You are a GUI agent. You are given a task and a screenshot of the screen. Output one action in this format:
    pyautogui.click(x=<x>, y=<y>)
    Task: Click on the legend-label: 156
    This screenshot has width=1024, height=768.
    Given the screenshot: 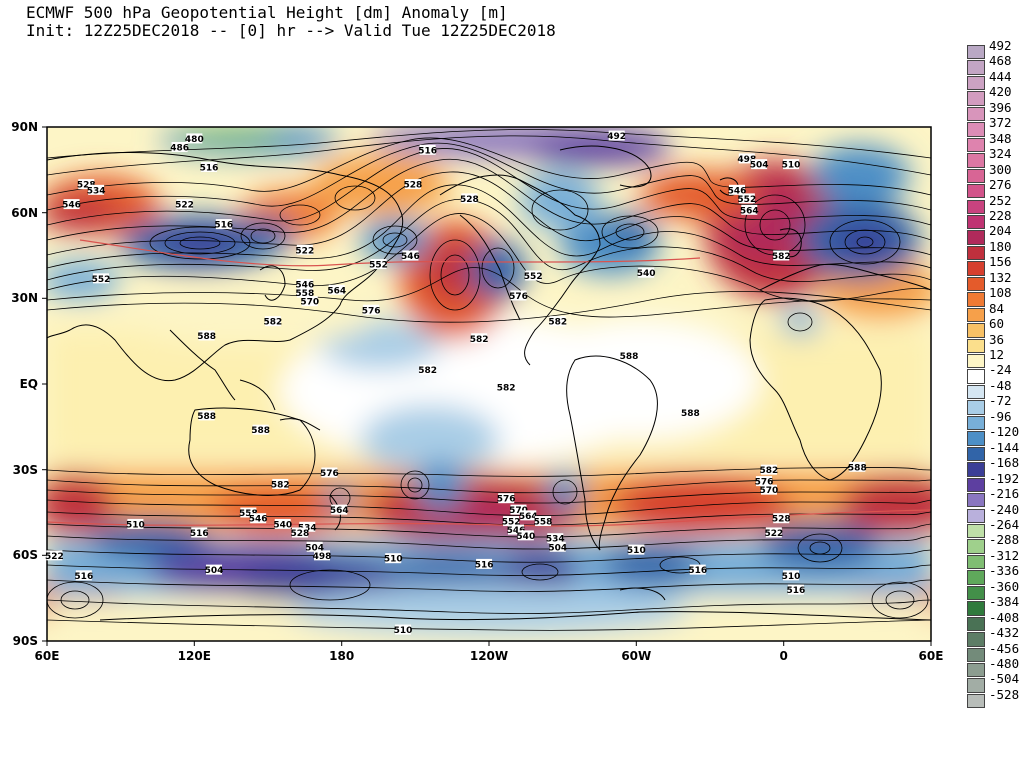 What is the action you would take?
    pyautogui.click(x=1000, y=262)
    